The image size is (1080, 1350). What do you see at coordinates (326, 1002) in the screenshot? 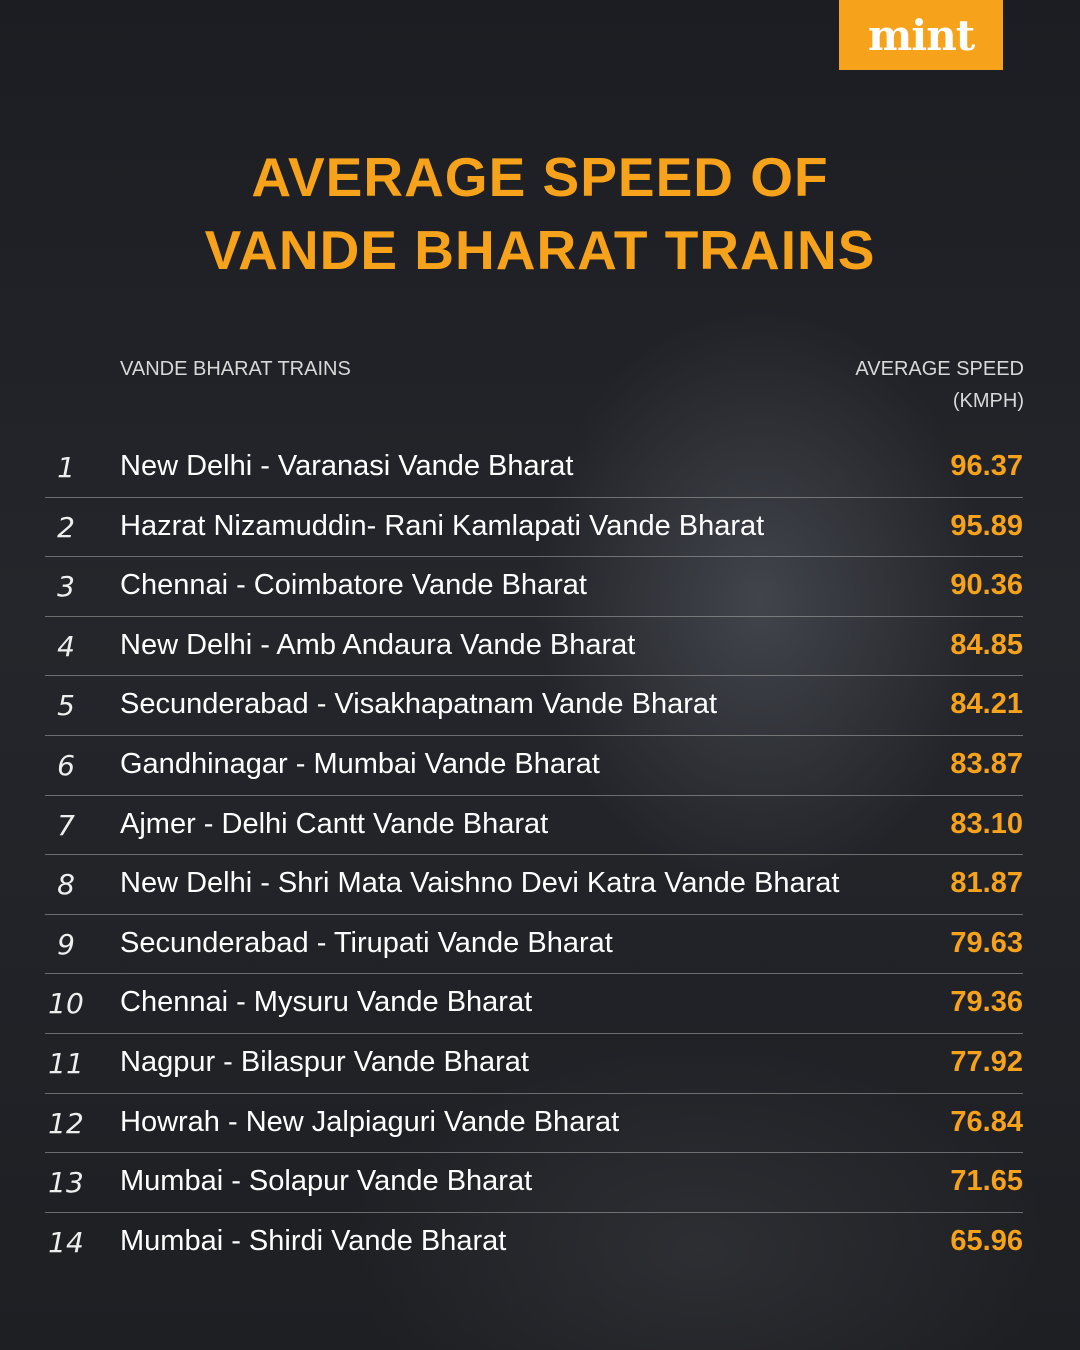
I see `train-name: Chennai - Mysuru Vande Bharat` at bounding box center [326, 1002].